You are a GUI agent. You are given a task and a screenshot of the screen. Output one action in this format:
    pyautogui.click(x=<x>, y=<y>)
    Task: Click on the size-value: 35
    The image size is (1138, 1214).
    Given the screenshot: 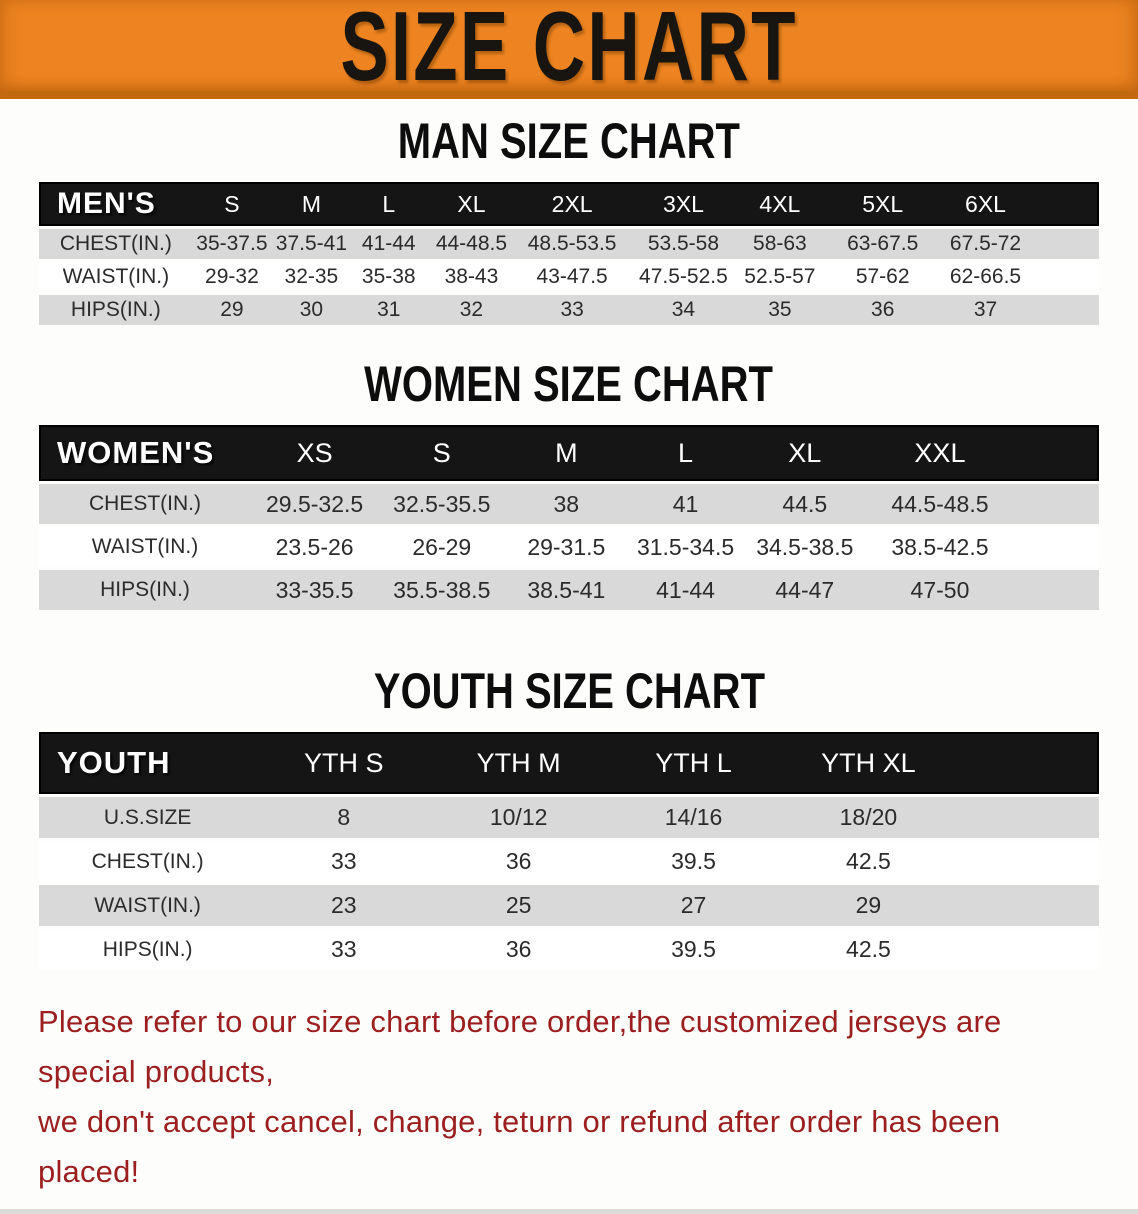 What is the action you would take?
    pyautogui.click(x=780, y=310)
    